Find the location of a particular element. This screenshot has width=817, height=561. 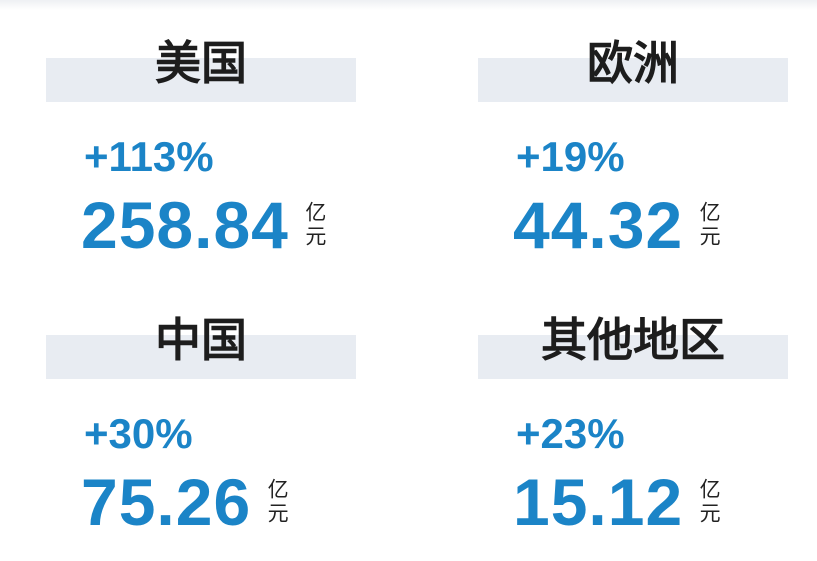

value-row: 258.84 亿元 is located at coordinates (205, 225).